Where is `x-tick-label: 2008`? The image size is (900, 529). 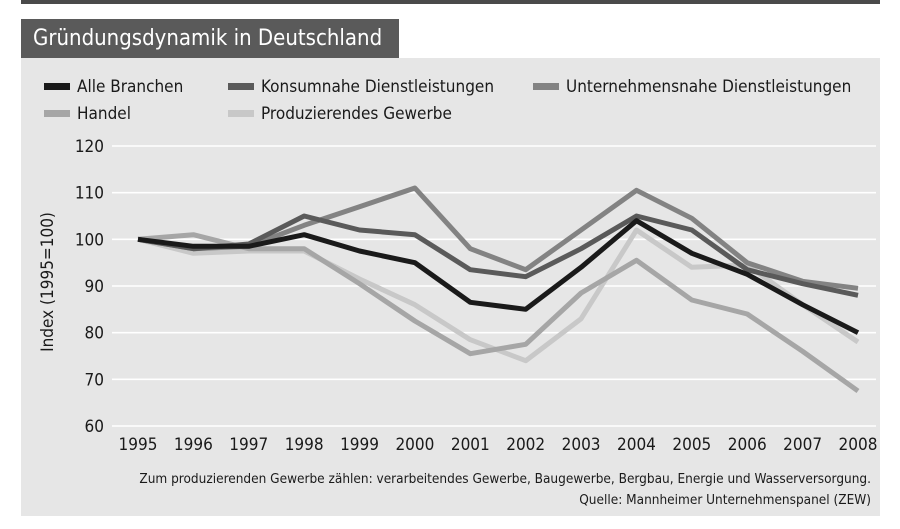
x-tick-label: 2008 is located at coordinates (858, 445).